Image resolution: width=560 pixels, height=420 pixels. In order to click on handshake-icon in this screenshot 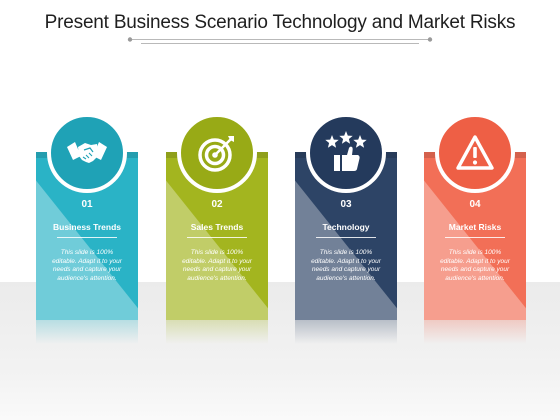, I will do `click(87, 152)`.